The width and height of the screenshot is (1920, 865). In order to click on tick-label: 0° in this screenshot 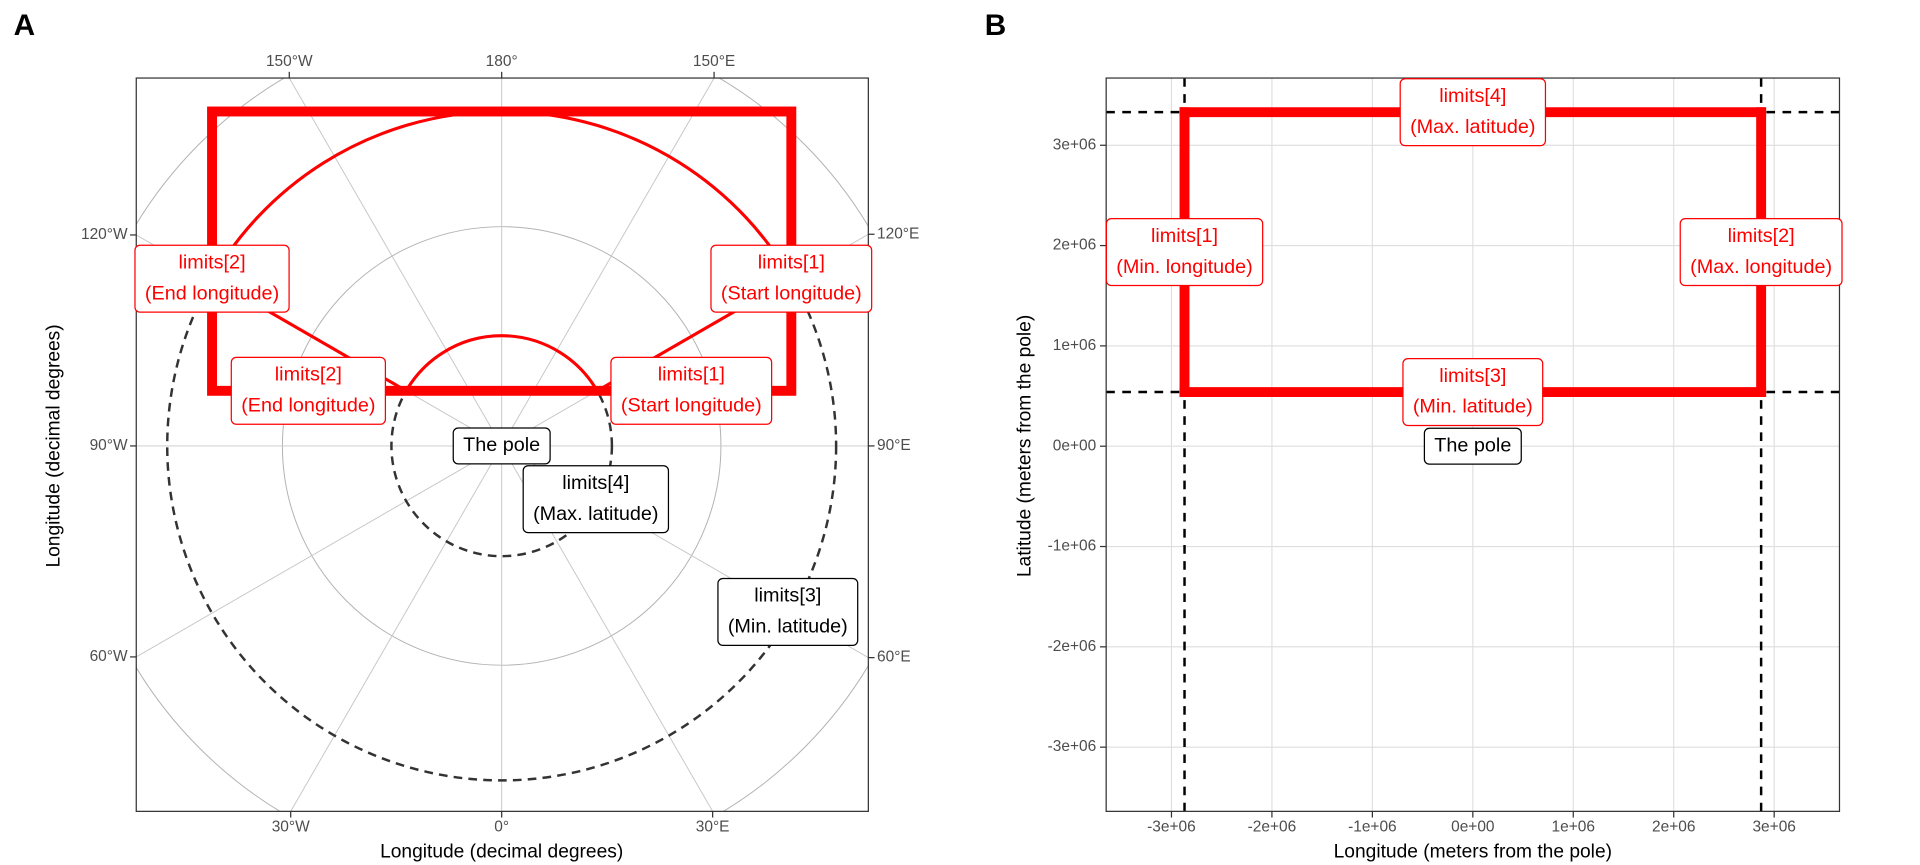, I will do `click(501, 827)`.